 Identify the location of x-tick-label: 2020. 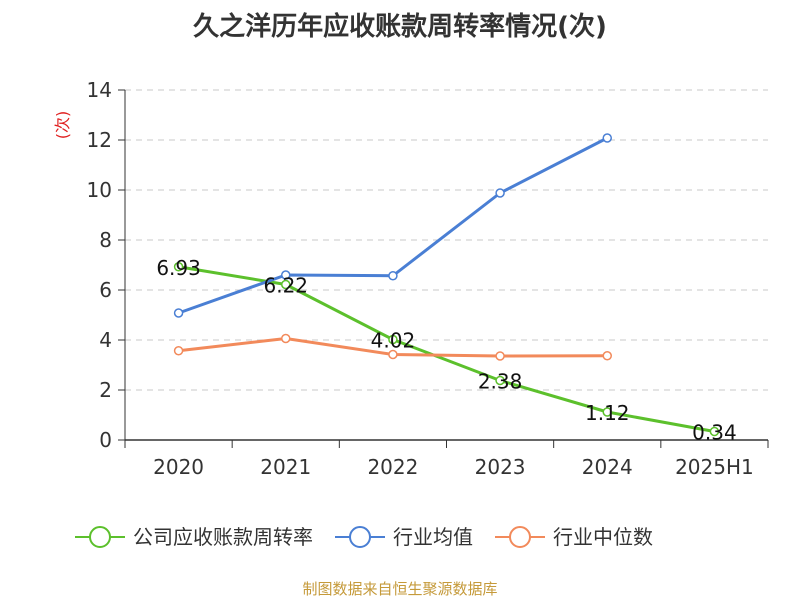
(178, 467).